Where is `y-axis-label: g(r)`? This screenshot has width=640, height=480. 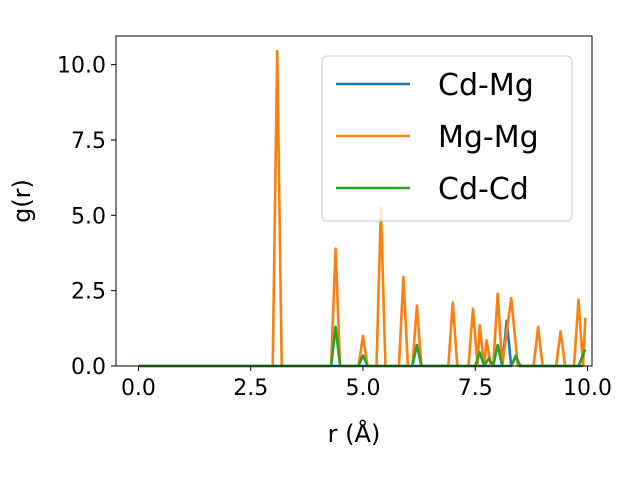 y-axis-label: g(r) is located at coordinates (22, 201).